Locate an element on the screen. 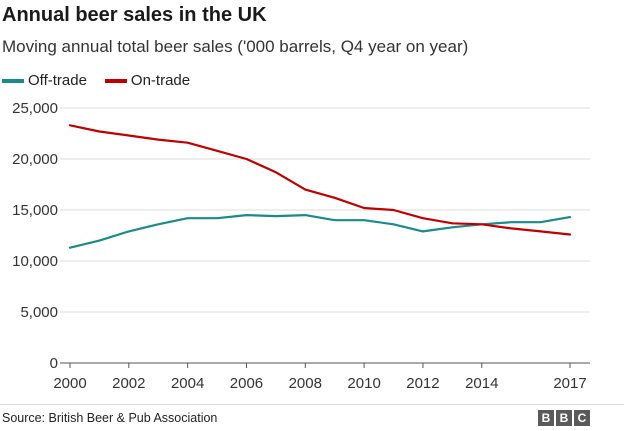 The image size is (624, 431). legend-label-off-trade: Off-trade is located at coordinates (57, 80).